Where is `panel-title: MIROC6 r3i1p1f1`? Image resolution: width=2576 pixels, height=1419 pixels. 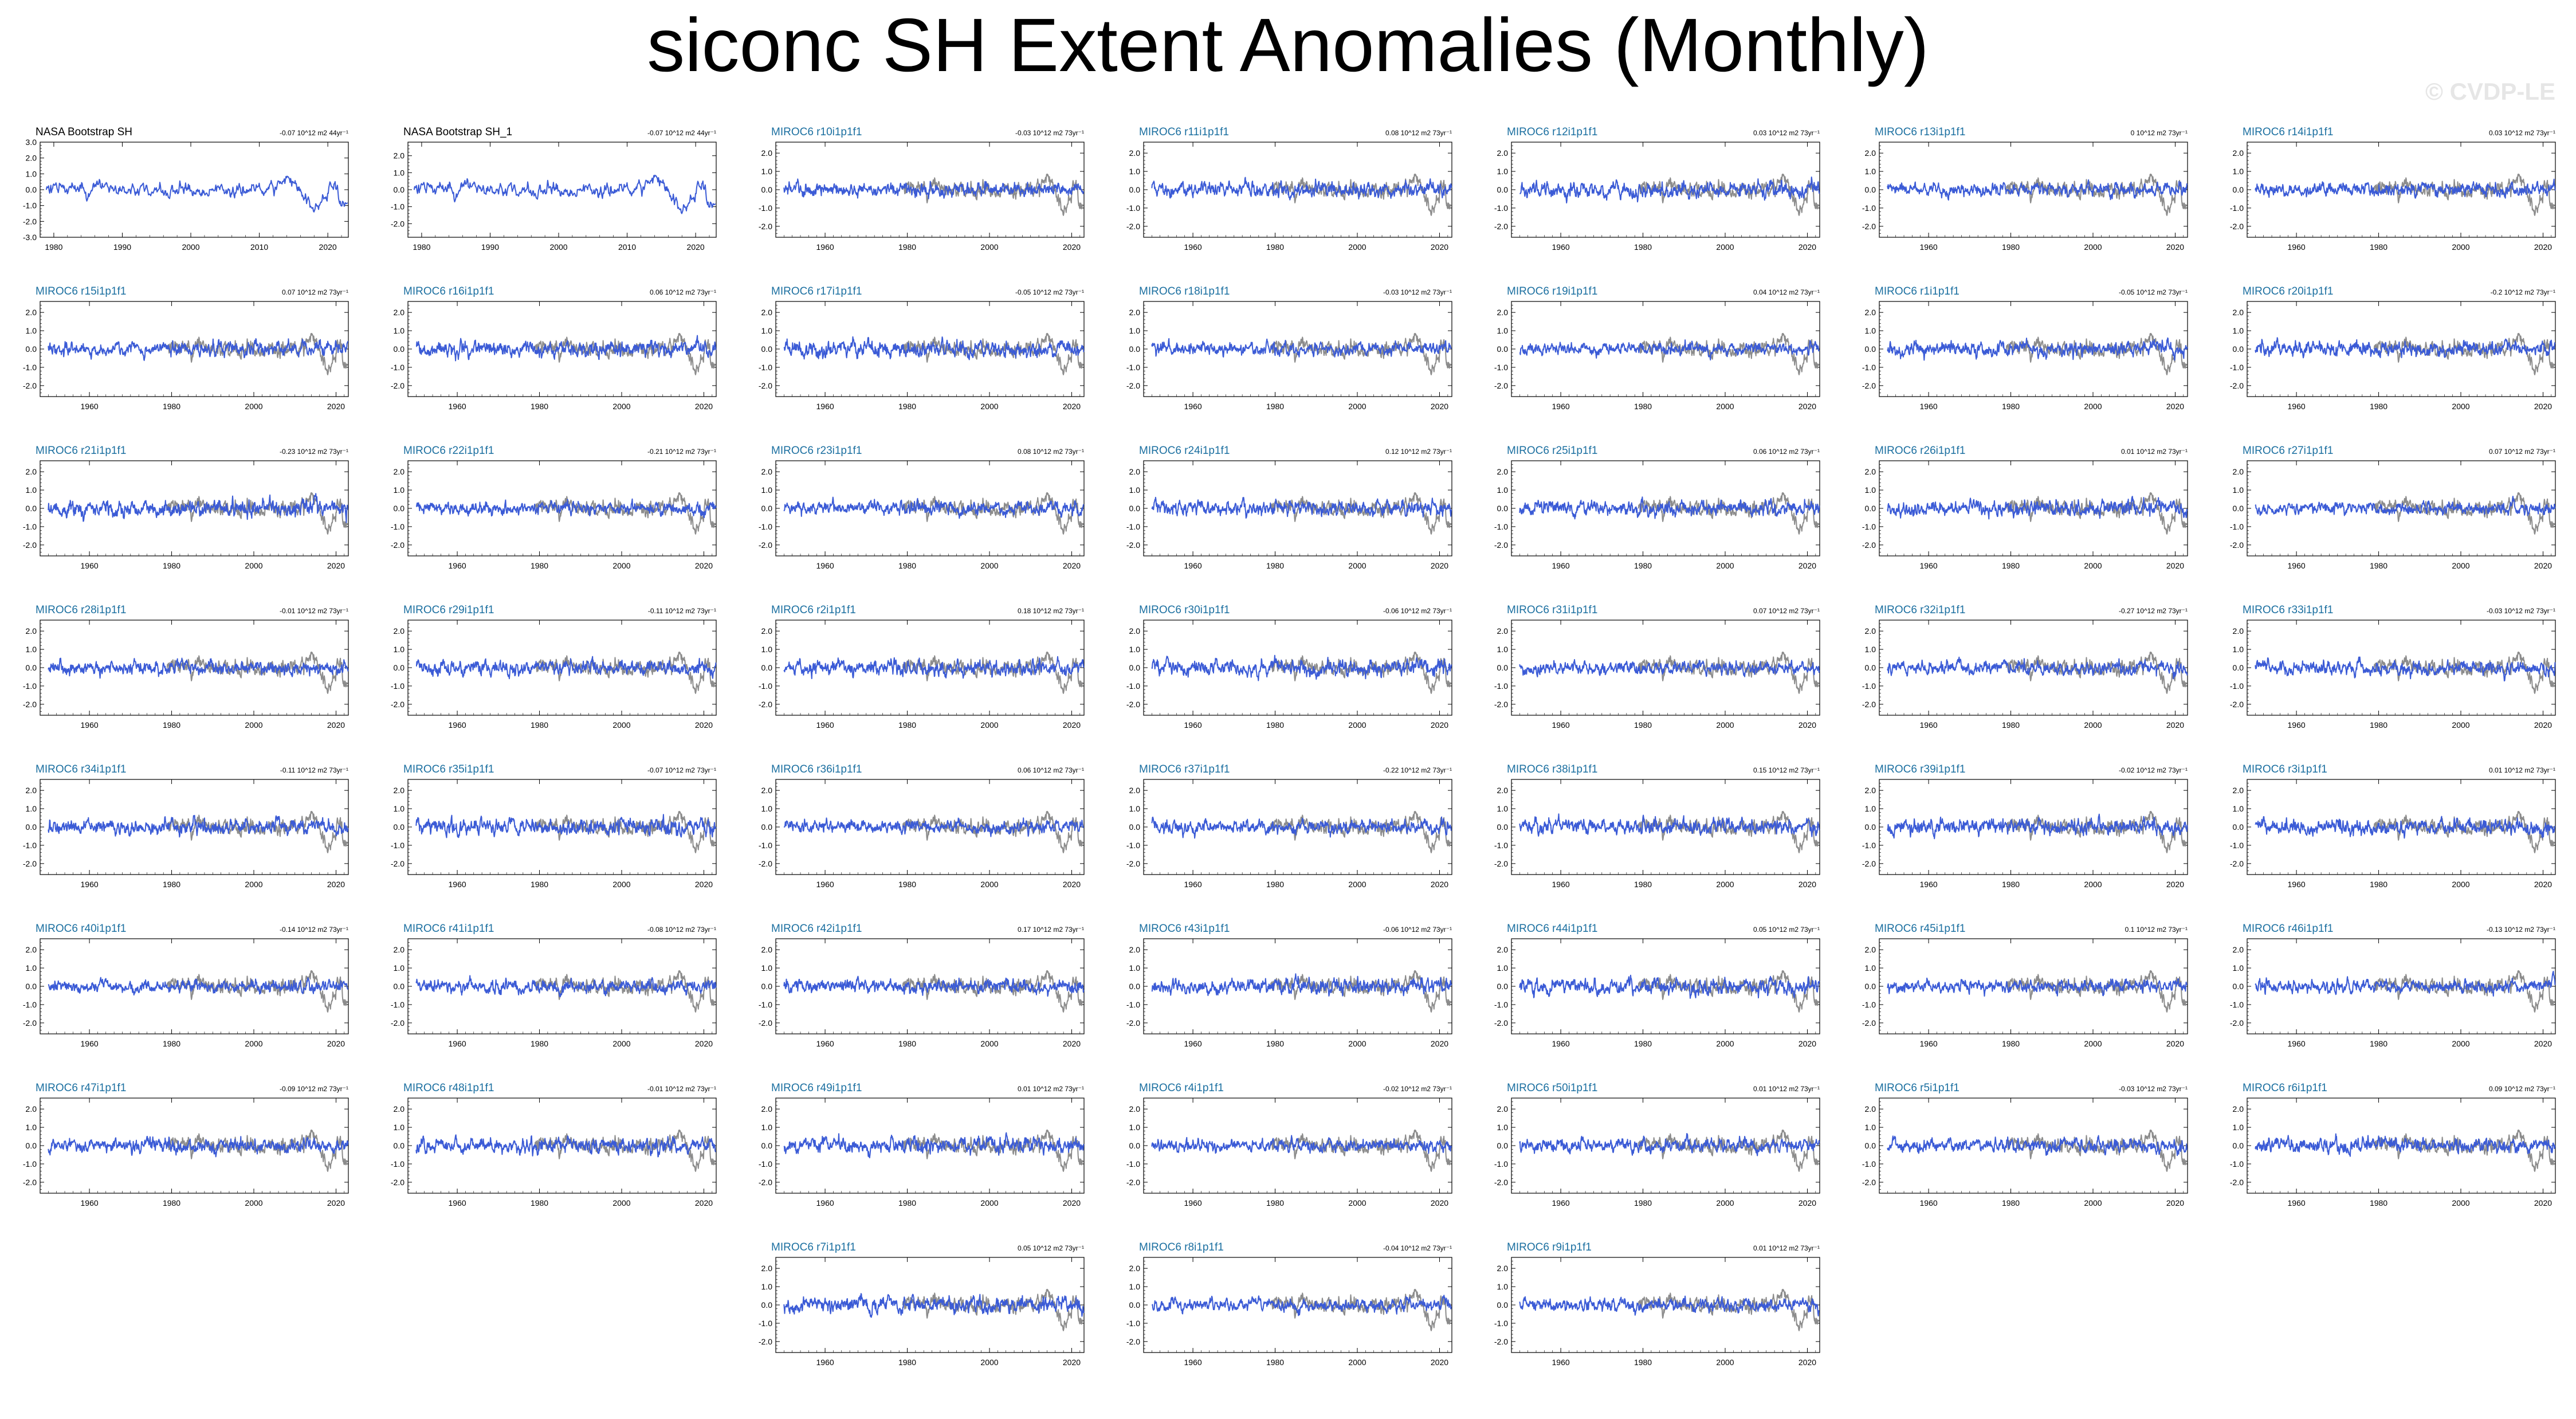 panel-title: MIROC6 r3i1p1f1 is located at coordinates (2285, 769).